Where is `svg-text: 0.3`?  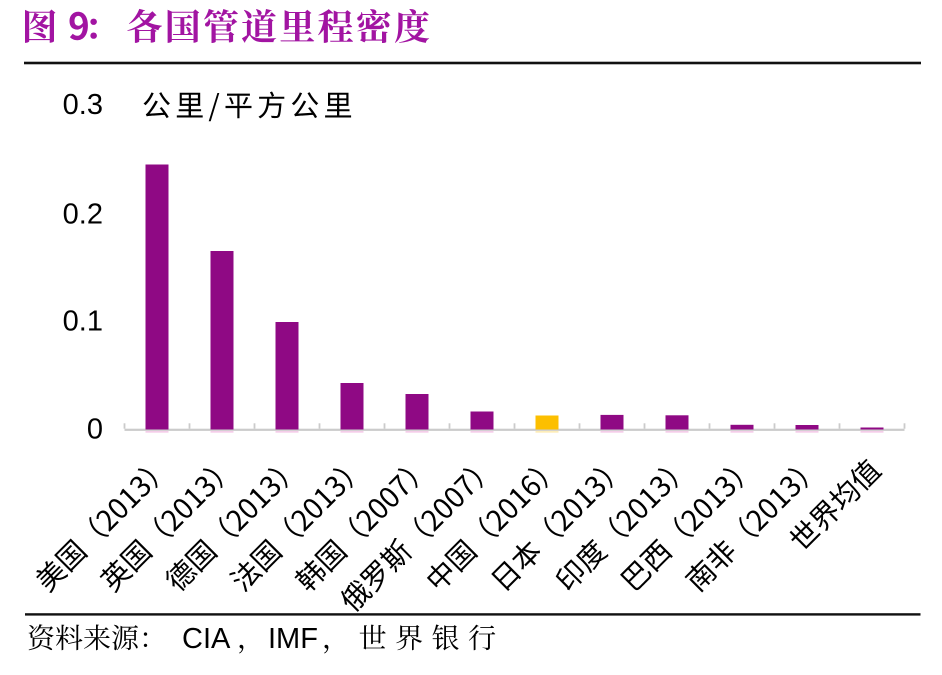
svg-text: 0.3 is located at coordinates (83, 105).